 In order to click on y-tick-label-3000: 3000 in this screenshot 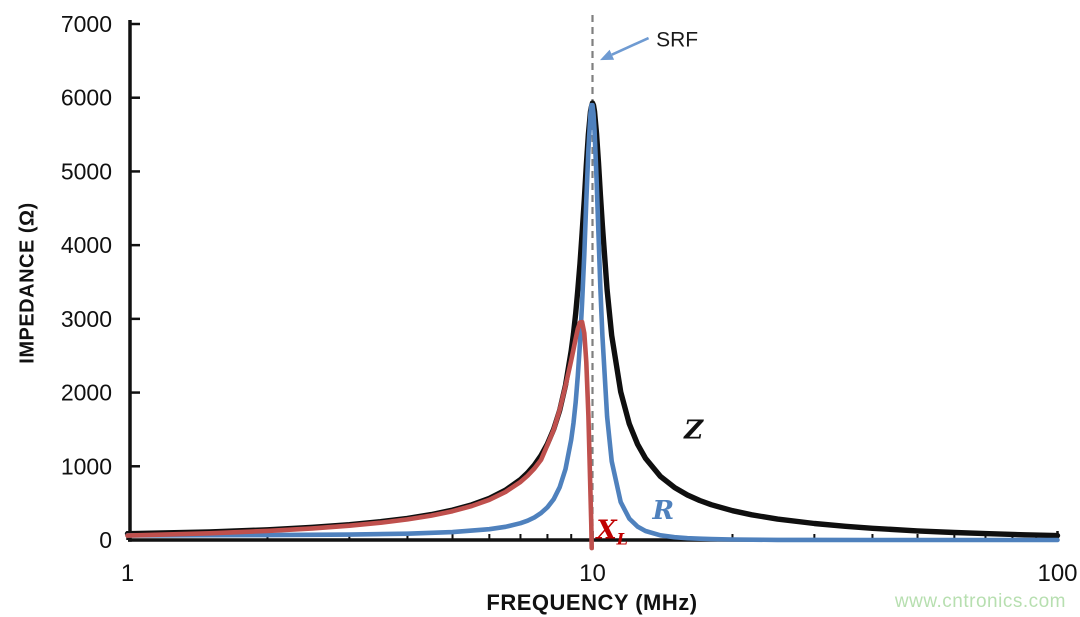, I will do `click(86, 319)`.